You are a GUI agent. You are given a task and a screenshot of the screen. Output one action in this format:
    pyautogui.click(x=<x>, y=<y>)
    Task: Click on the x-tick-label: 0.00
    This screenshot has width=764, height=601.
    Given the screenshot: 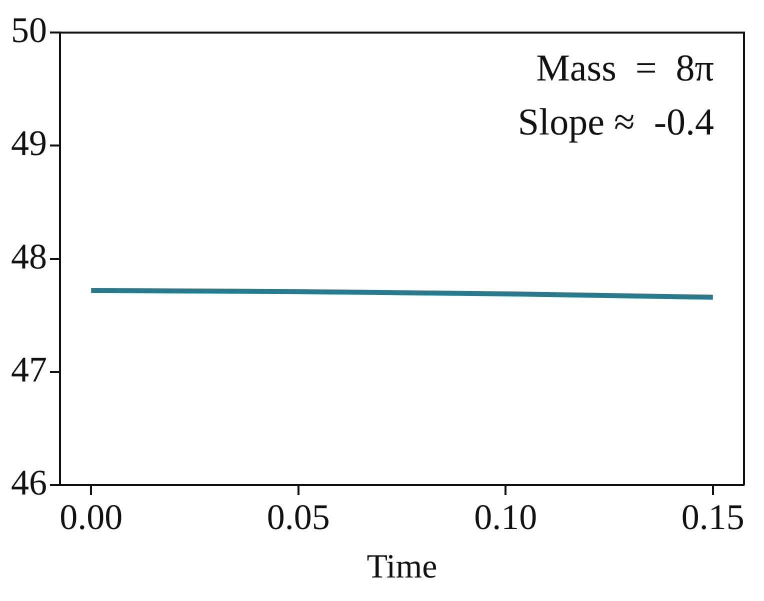 What is the action you would take?
    pyautogui.click(x=91, y=517)
    